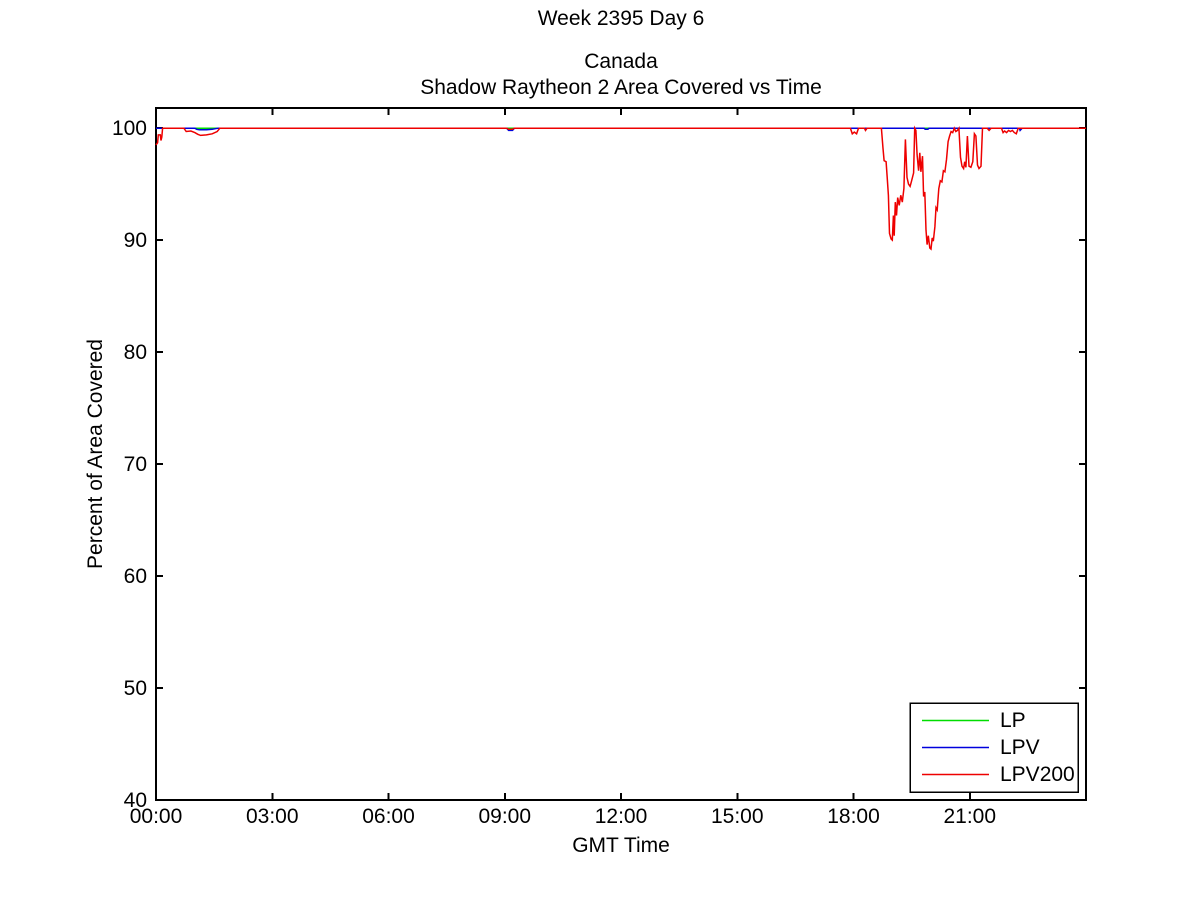  Describe the element at coordinates (853, 816) in the screenshot. I see `x-tick-label: 18:00` at that location.